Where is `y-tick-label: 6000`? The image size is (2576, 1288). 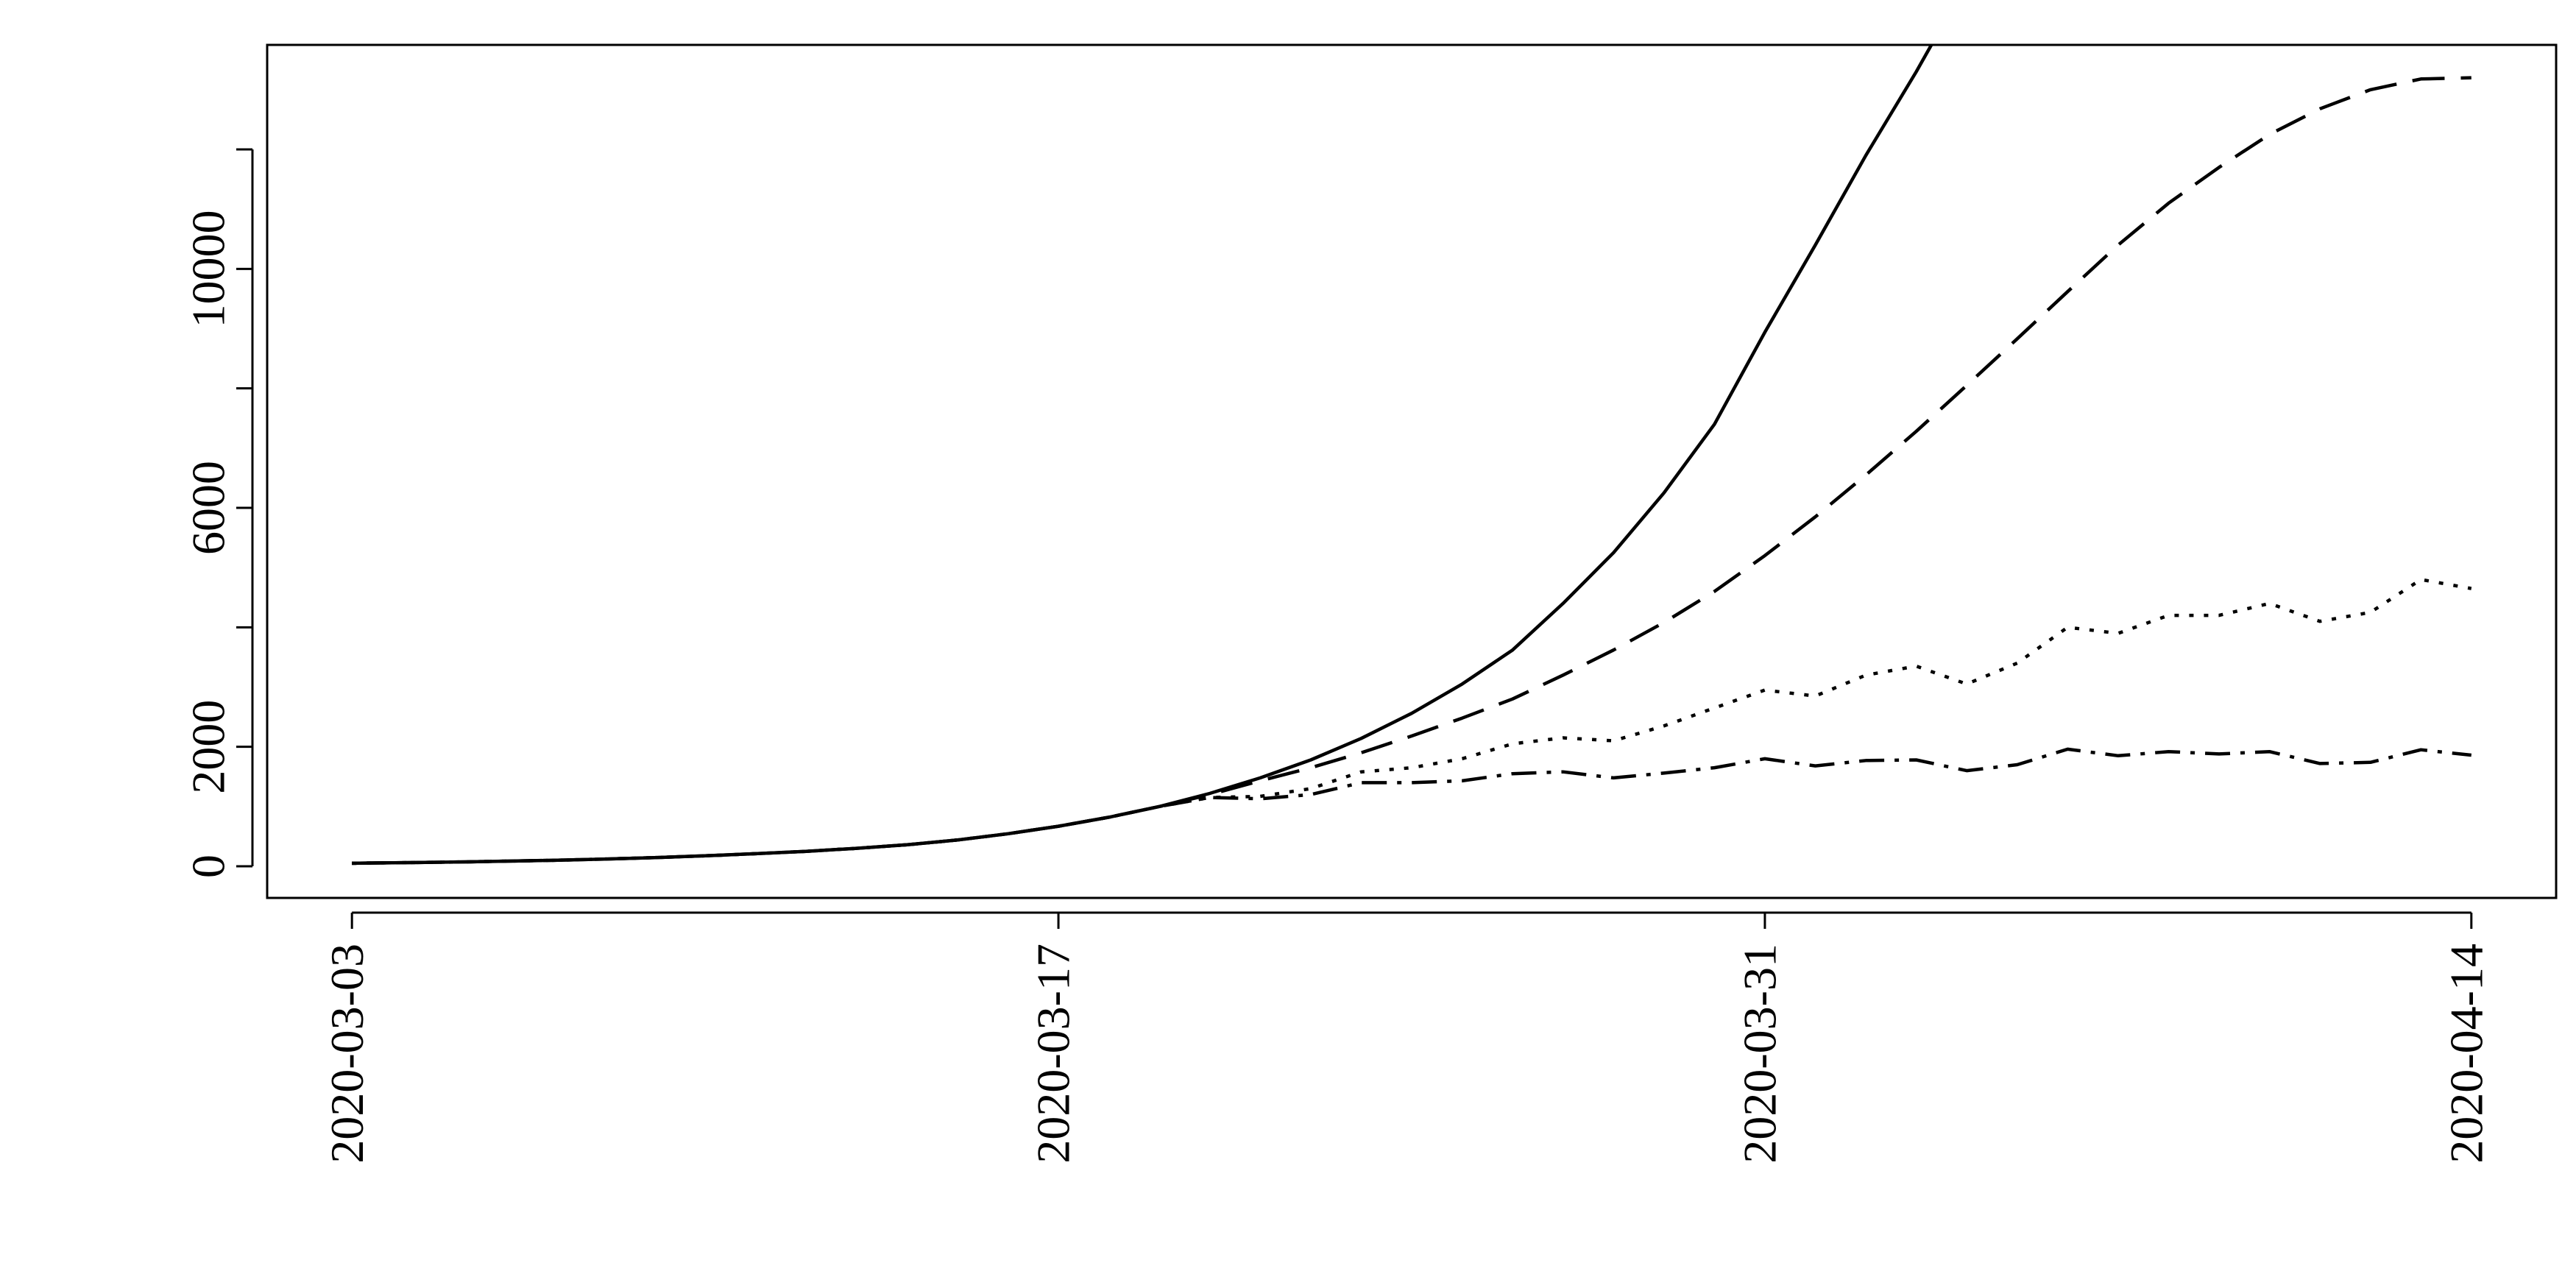
y-tick-label: 6000 is located at coordinates (209, 508).